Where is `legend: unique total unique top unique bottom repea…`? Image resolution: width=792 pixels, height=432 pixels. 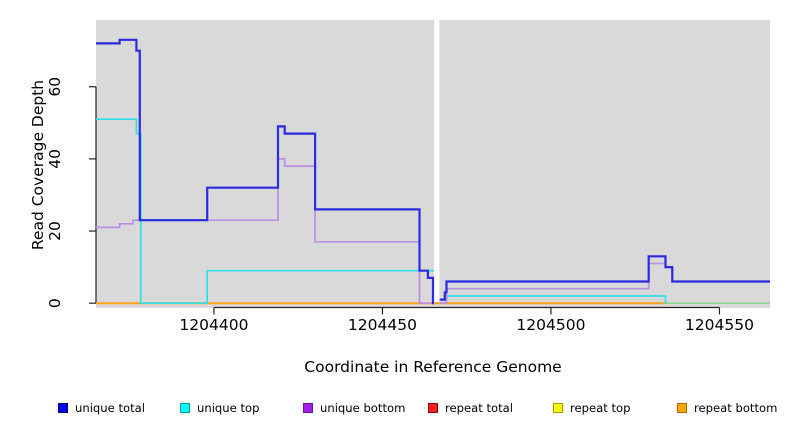 legend: unique total unique top unique bottom repea… is located at coordinates (418, 409).